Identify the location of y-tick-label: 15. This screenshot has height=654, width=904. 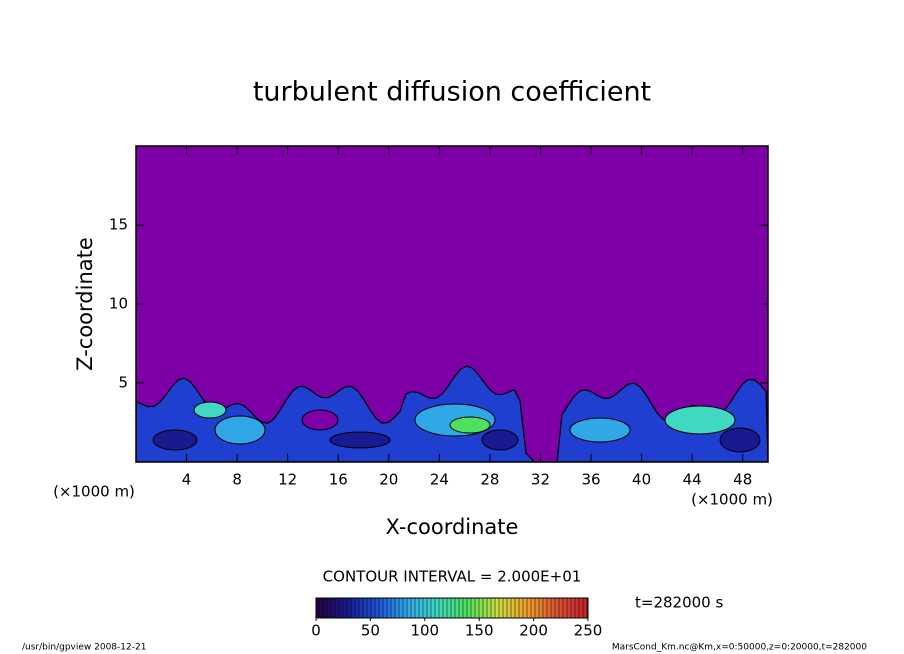
(118, 225).